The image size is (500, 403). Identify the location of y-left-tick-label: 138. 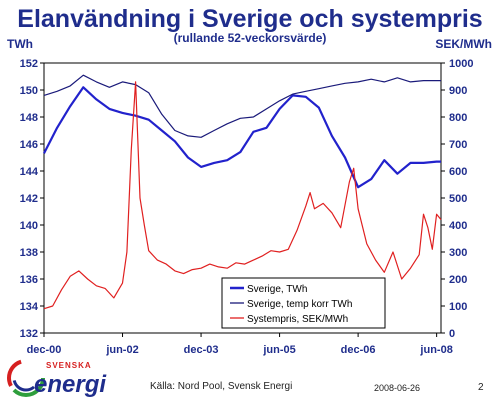
(29, 253).